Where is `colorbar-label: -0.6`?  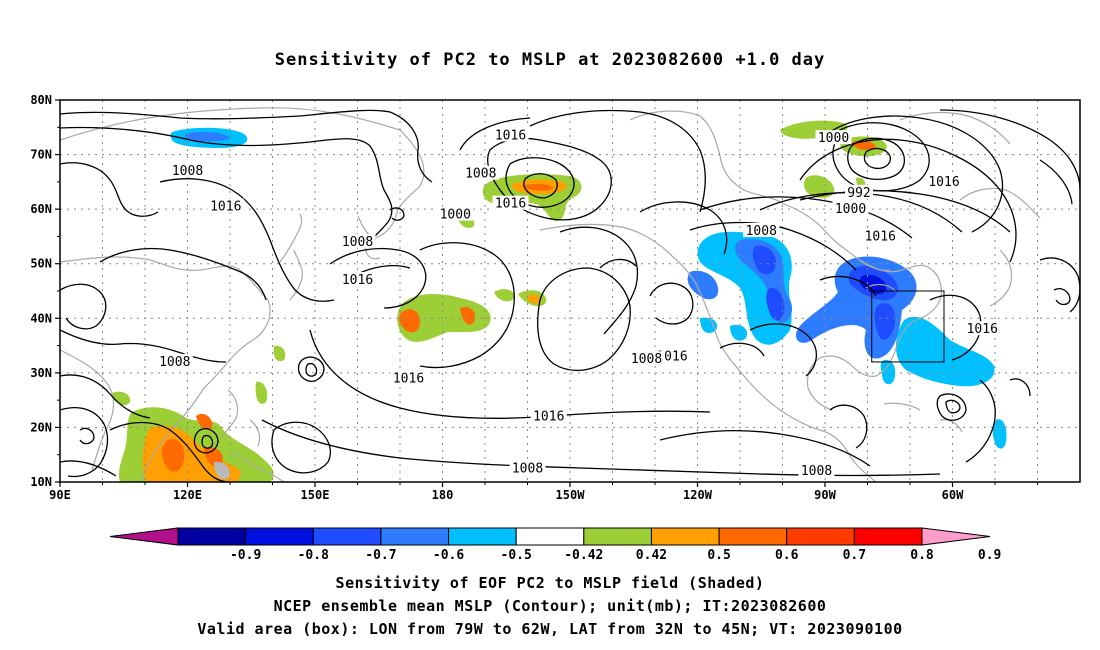
colorbar-label: -0.6 is located at coordinates (448, 555).